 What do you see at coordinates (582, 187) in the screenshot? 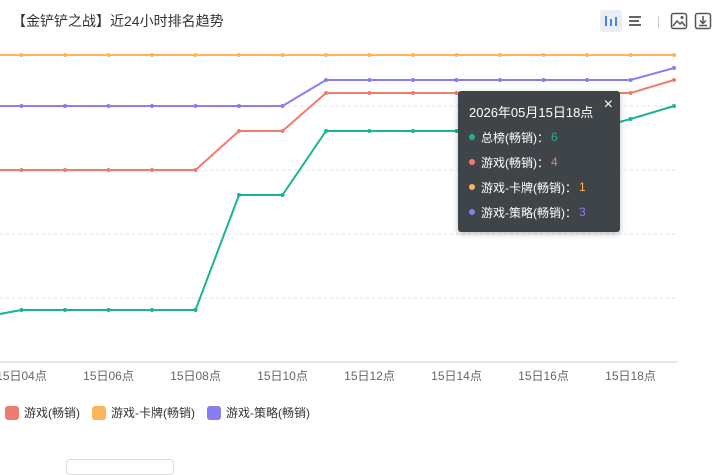
I see `tooltip-series-value: 1` at bounding box center [582, 187].